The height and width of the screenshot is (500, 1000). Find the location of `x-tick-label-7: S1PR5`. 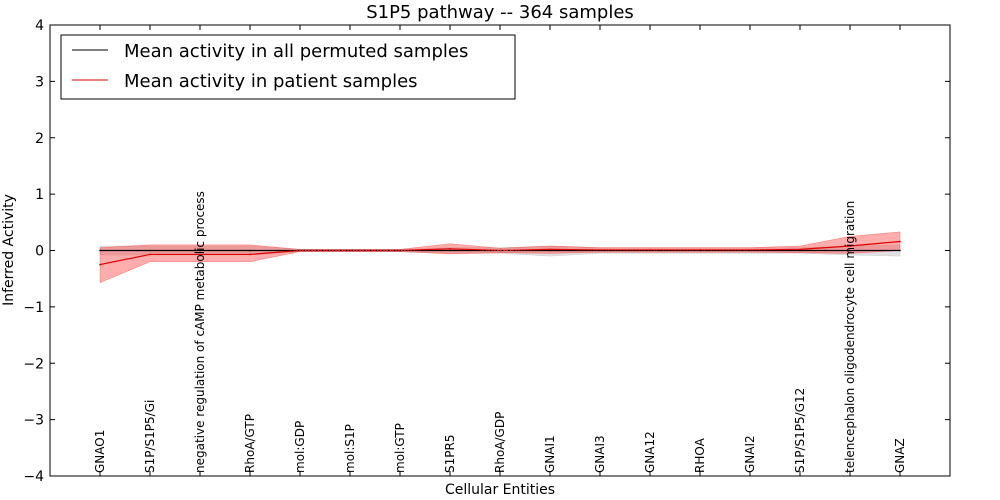

x-tick-label-7: S1PR5 is located at coordinates (450, 454).